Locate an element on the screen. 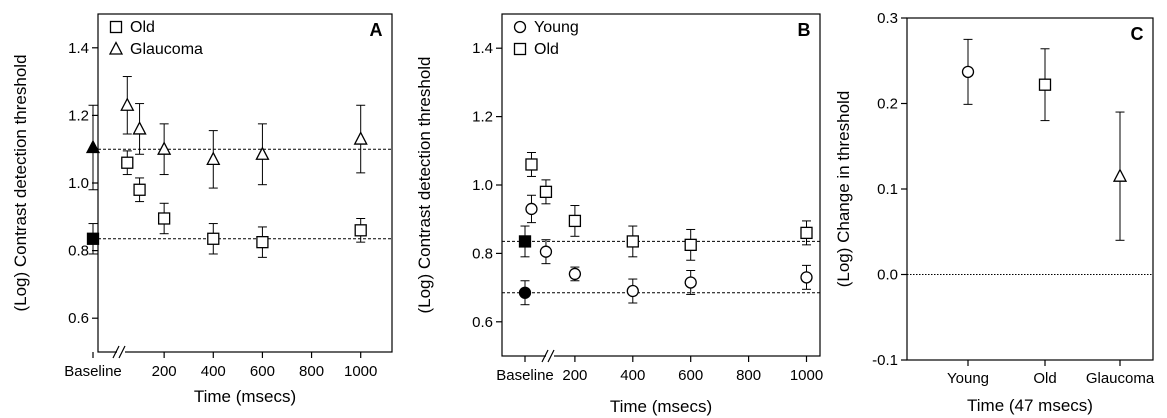 Image resolution: width=1167 pixels, height=418 pixels. panel-letter: A is located at coordinates (376, 30).